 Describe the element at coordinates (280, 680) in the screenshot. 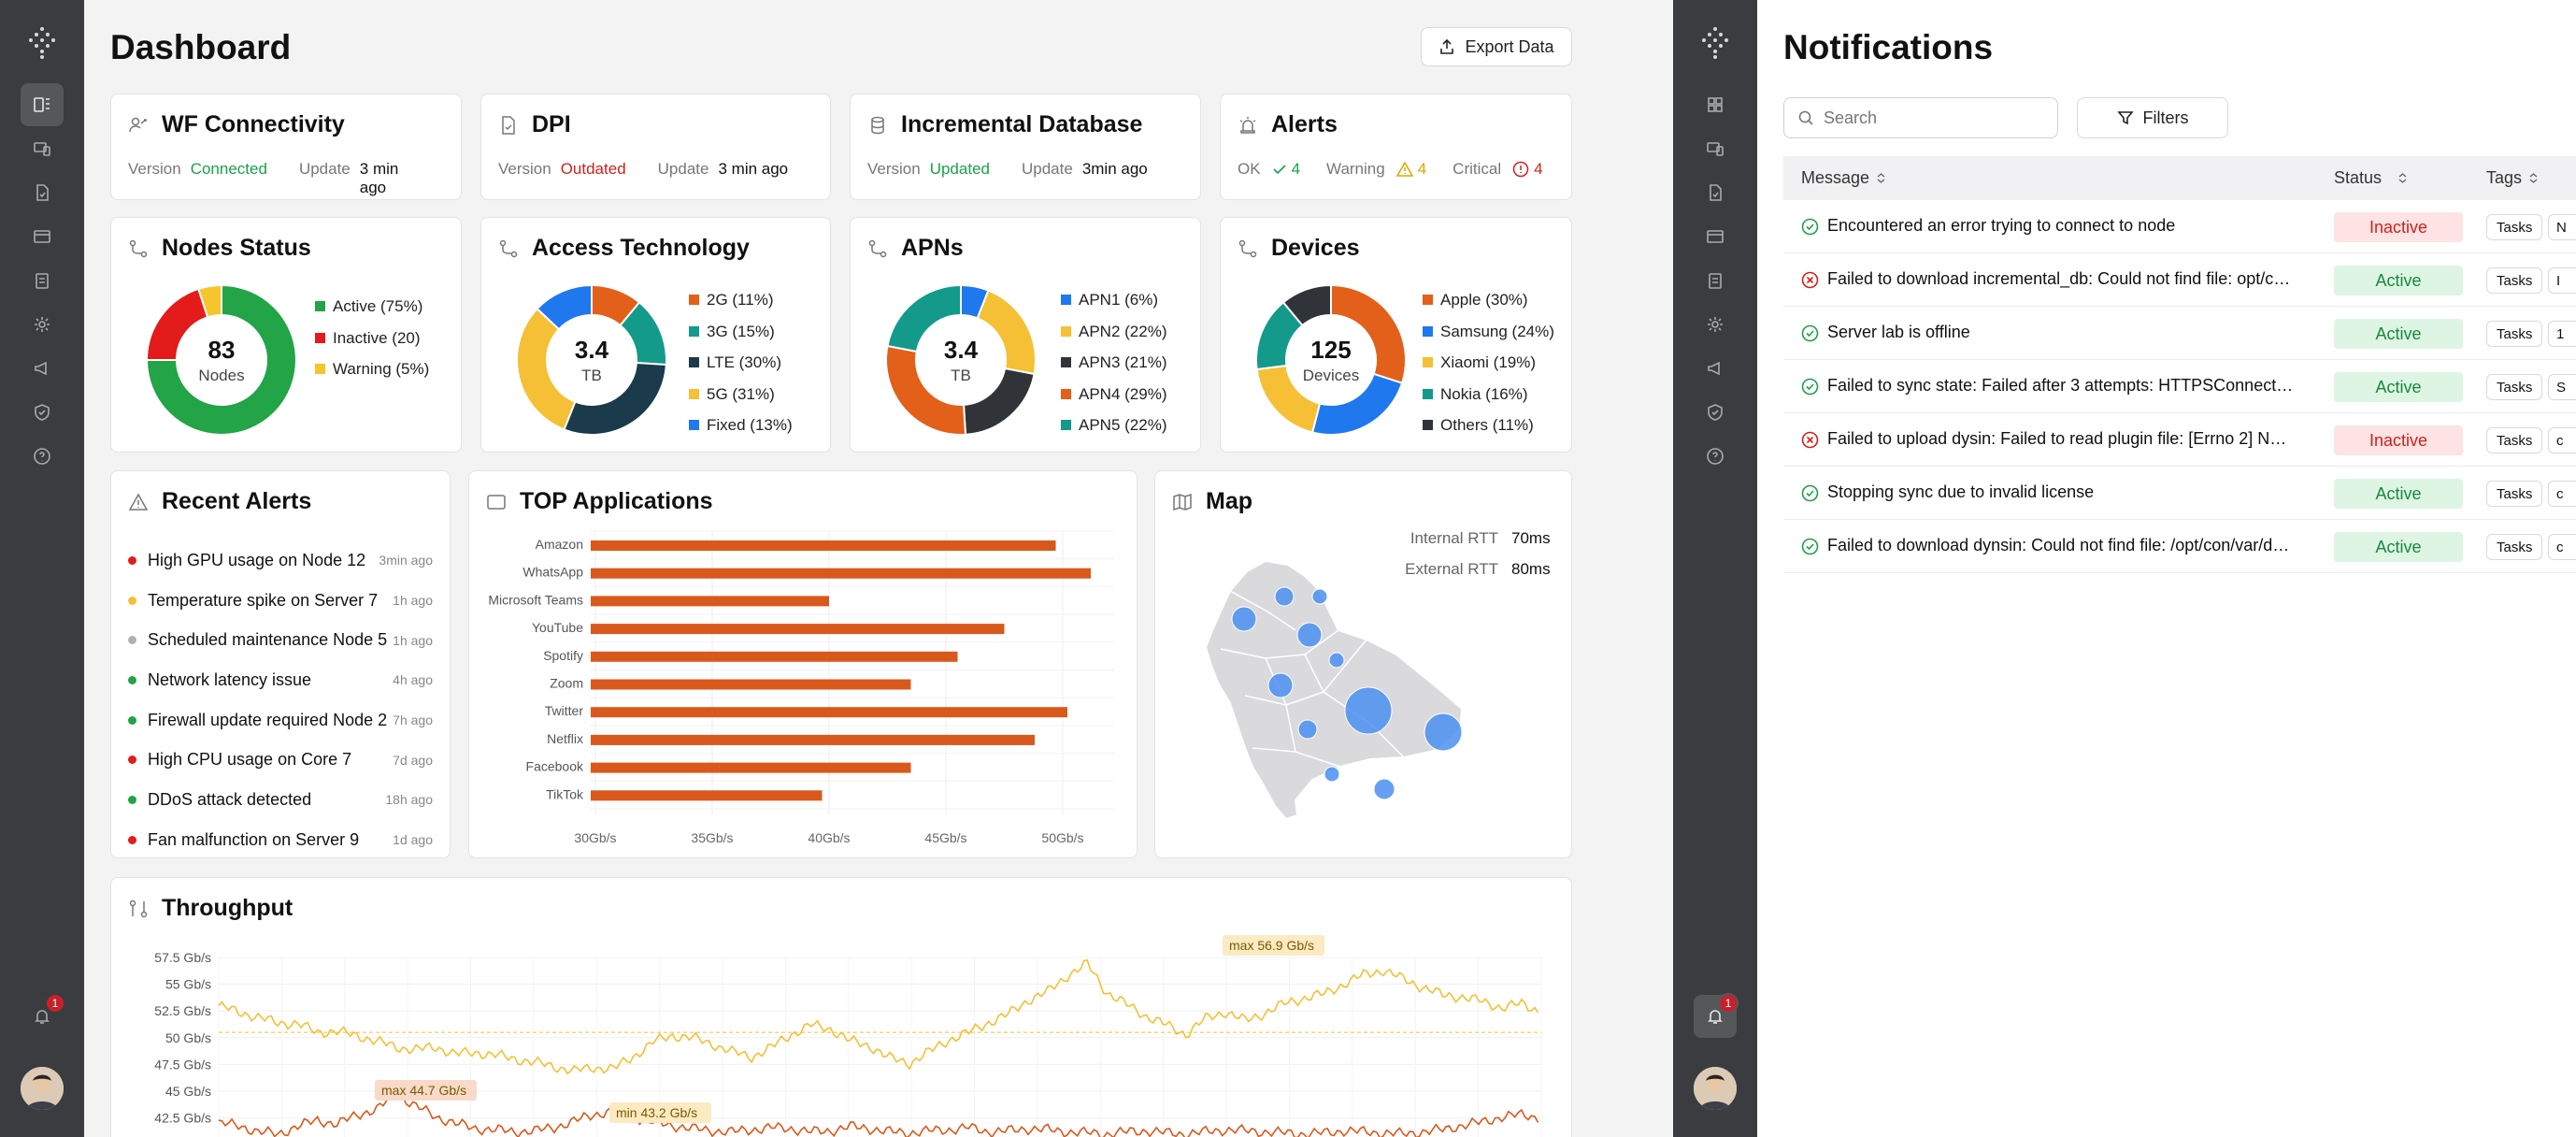

I see `alert-item: Network latency issue 4h ago` at that location.